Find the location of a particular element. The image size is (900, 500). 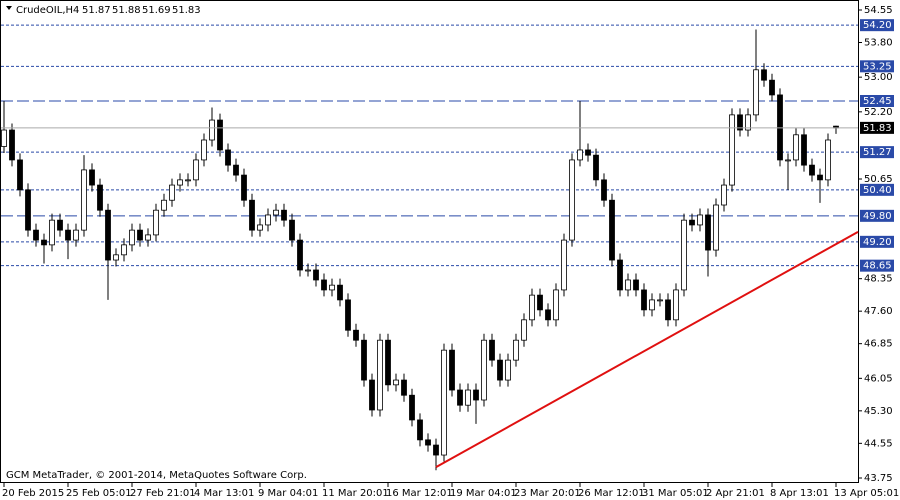

y-tick-label: 45.30 is located at coordinates (878, 411).